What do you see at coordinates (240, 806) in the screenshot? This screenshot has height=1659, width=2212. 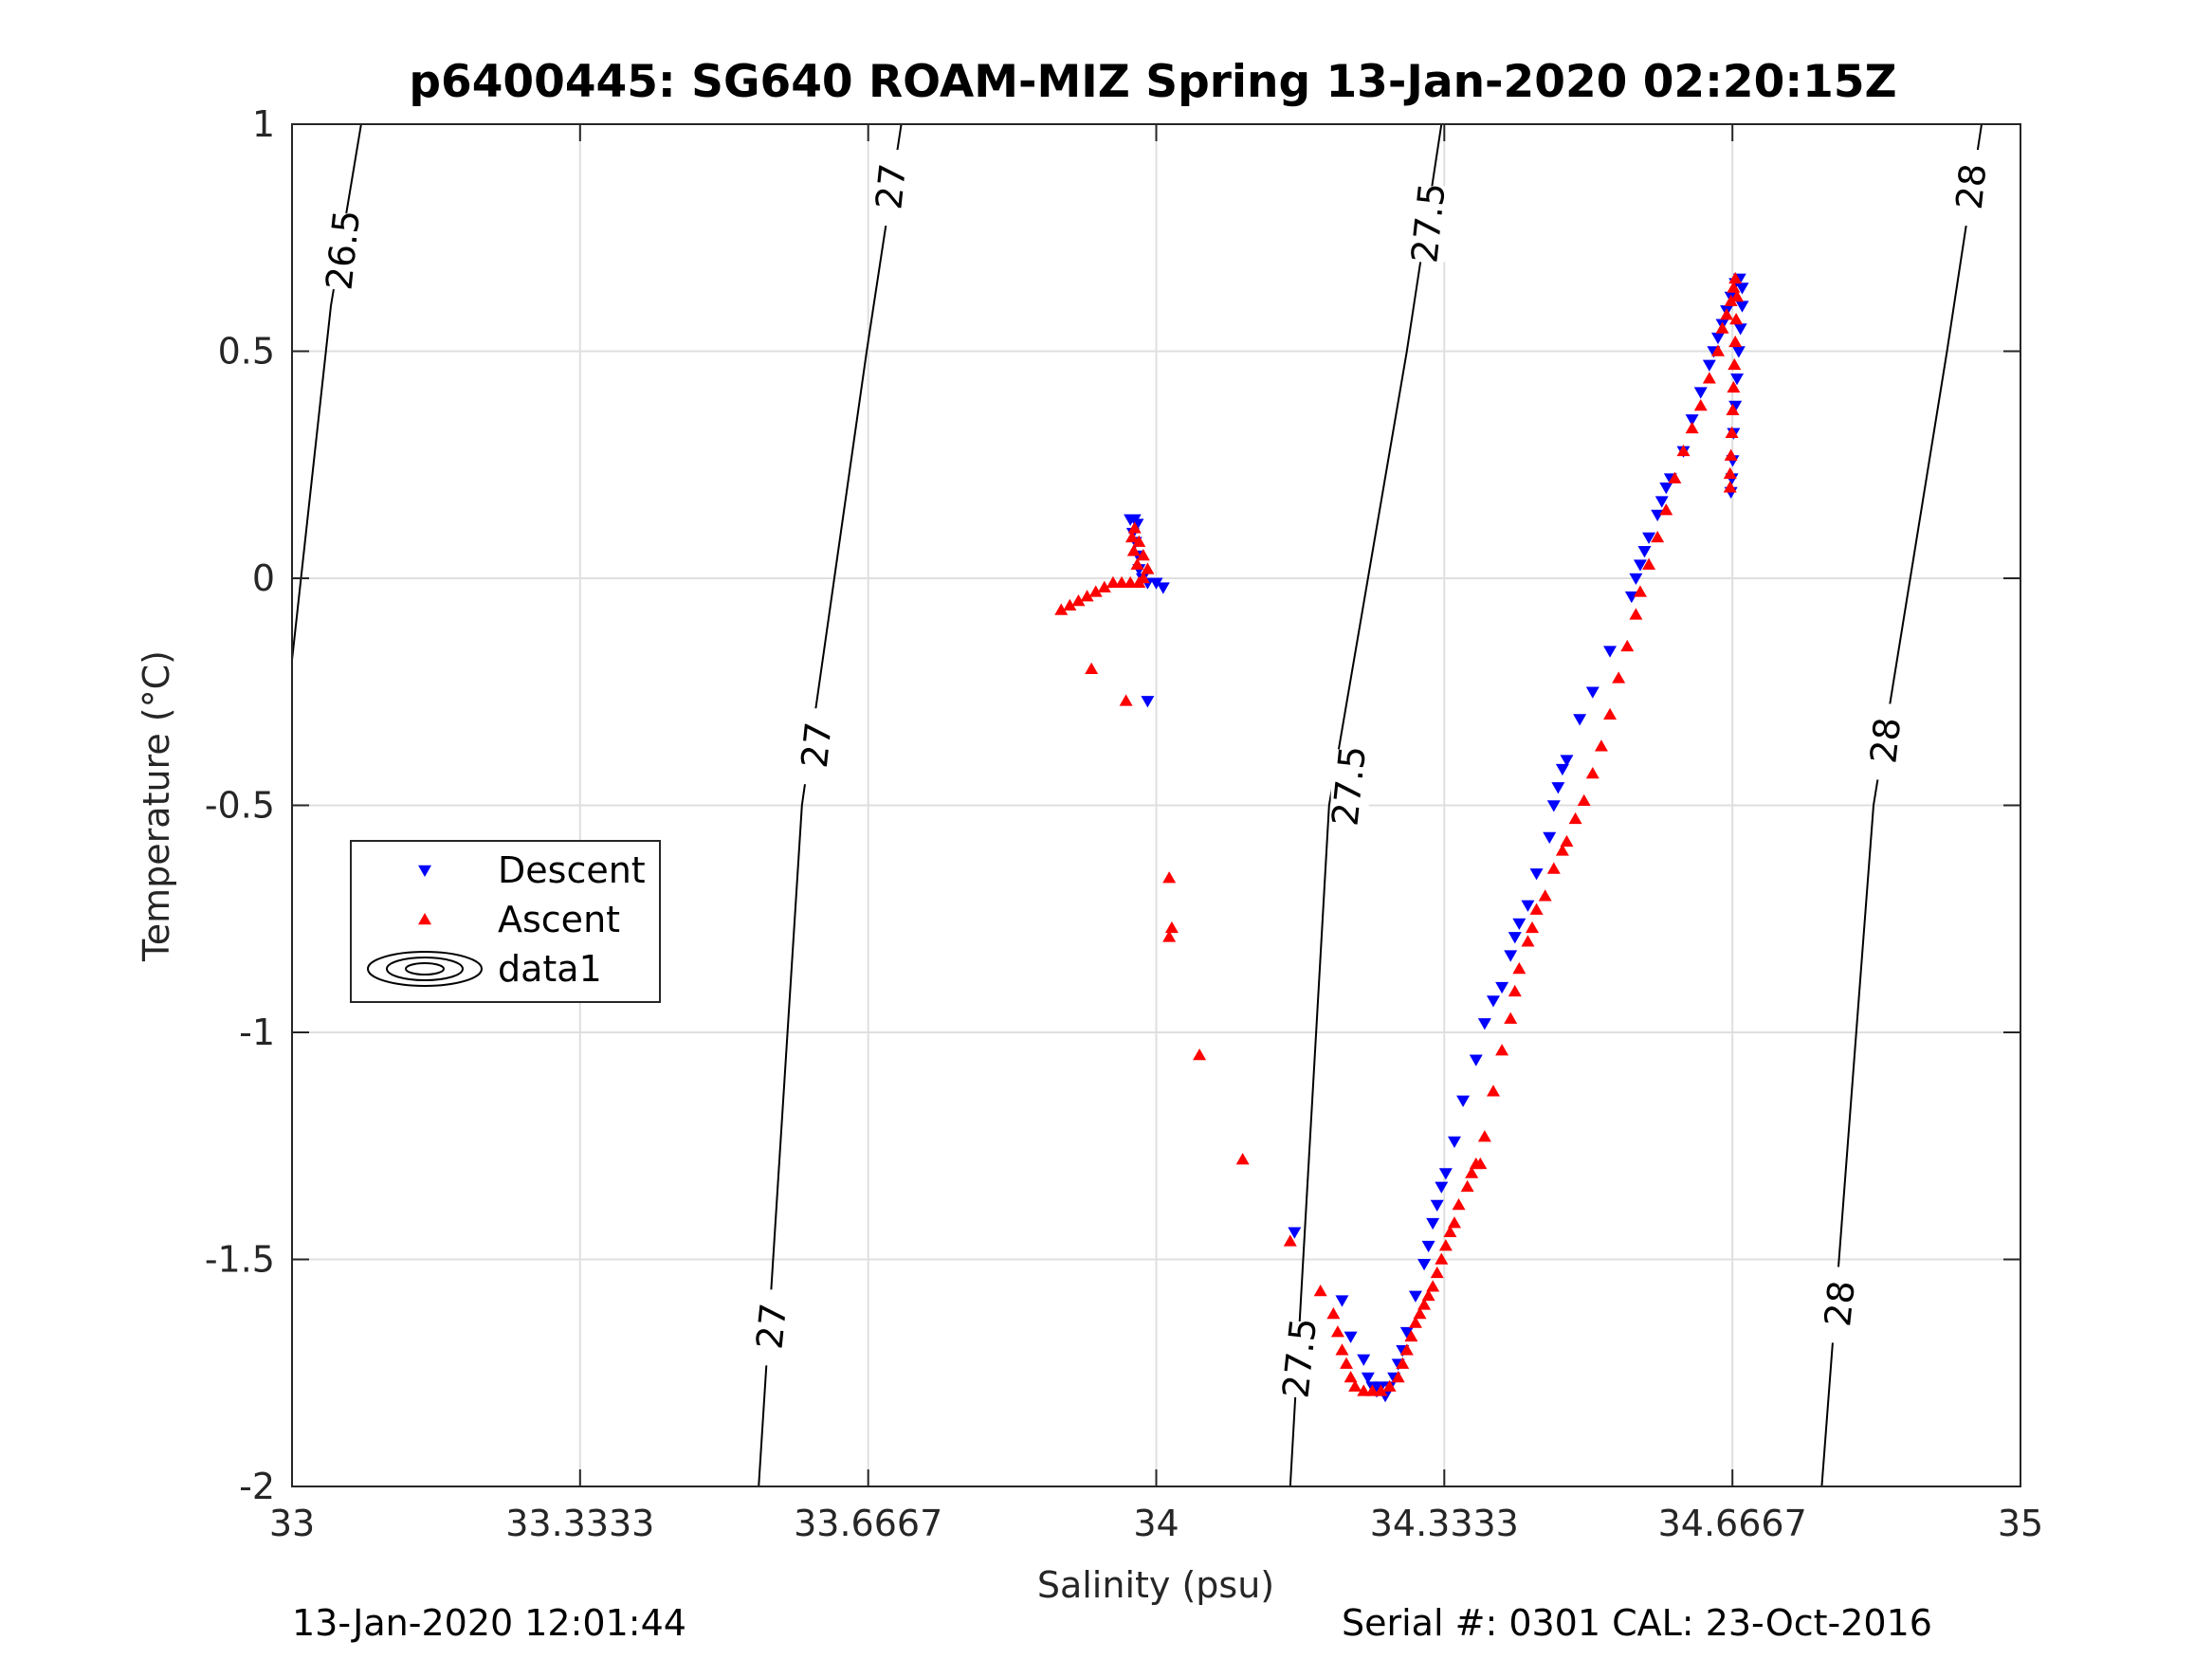 I see `y-tick-label: -0.5` at bounding box center [240, 806].